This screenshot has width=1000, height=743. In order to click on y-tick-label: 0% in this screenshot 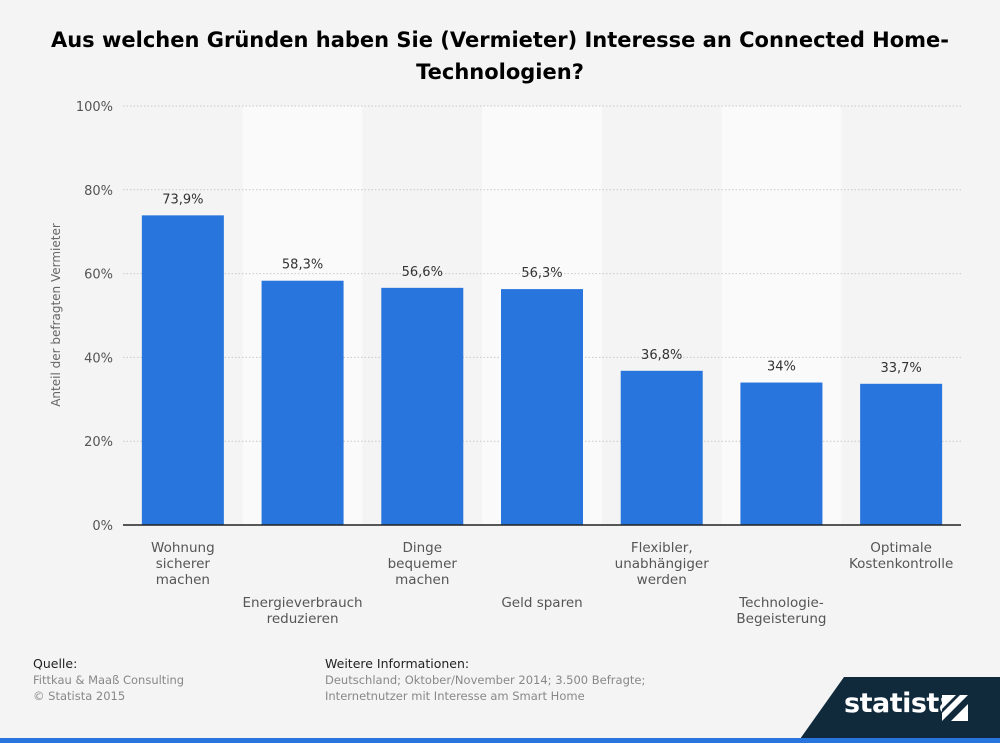, I will do `click(102, 526)`.